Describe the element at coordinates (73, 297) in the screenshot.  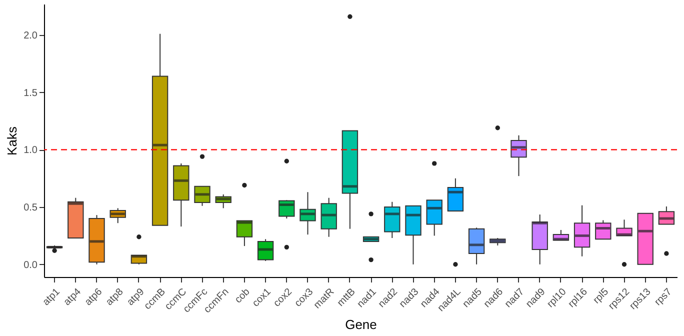
I see `x-tick-label: atp4` at that location.